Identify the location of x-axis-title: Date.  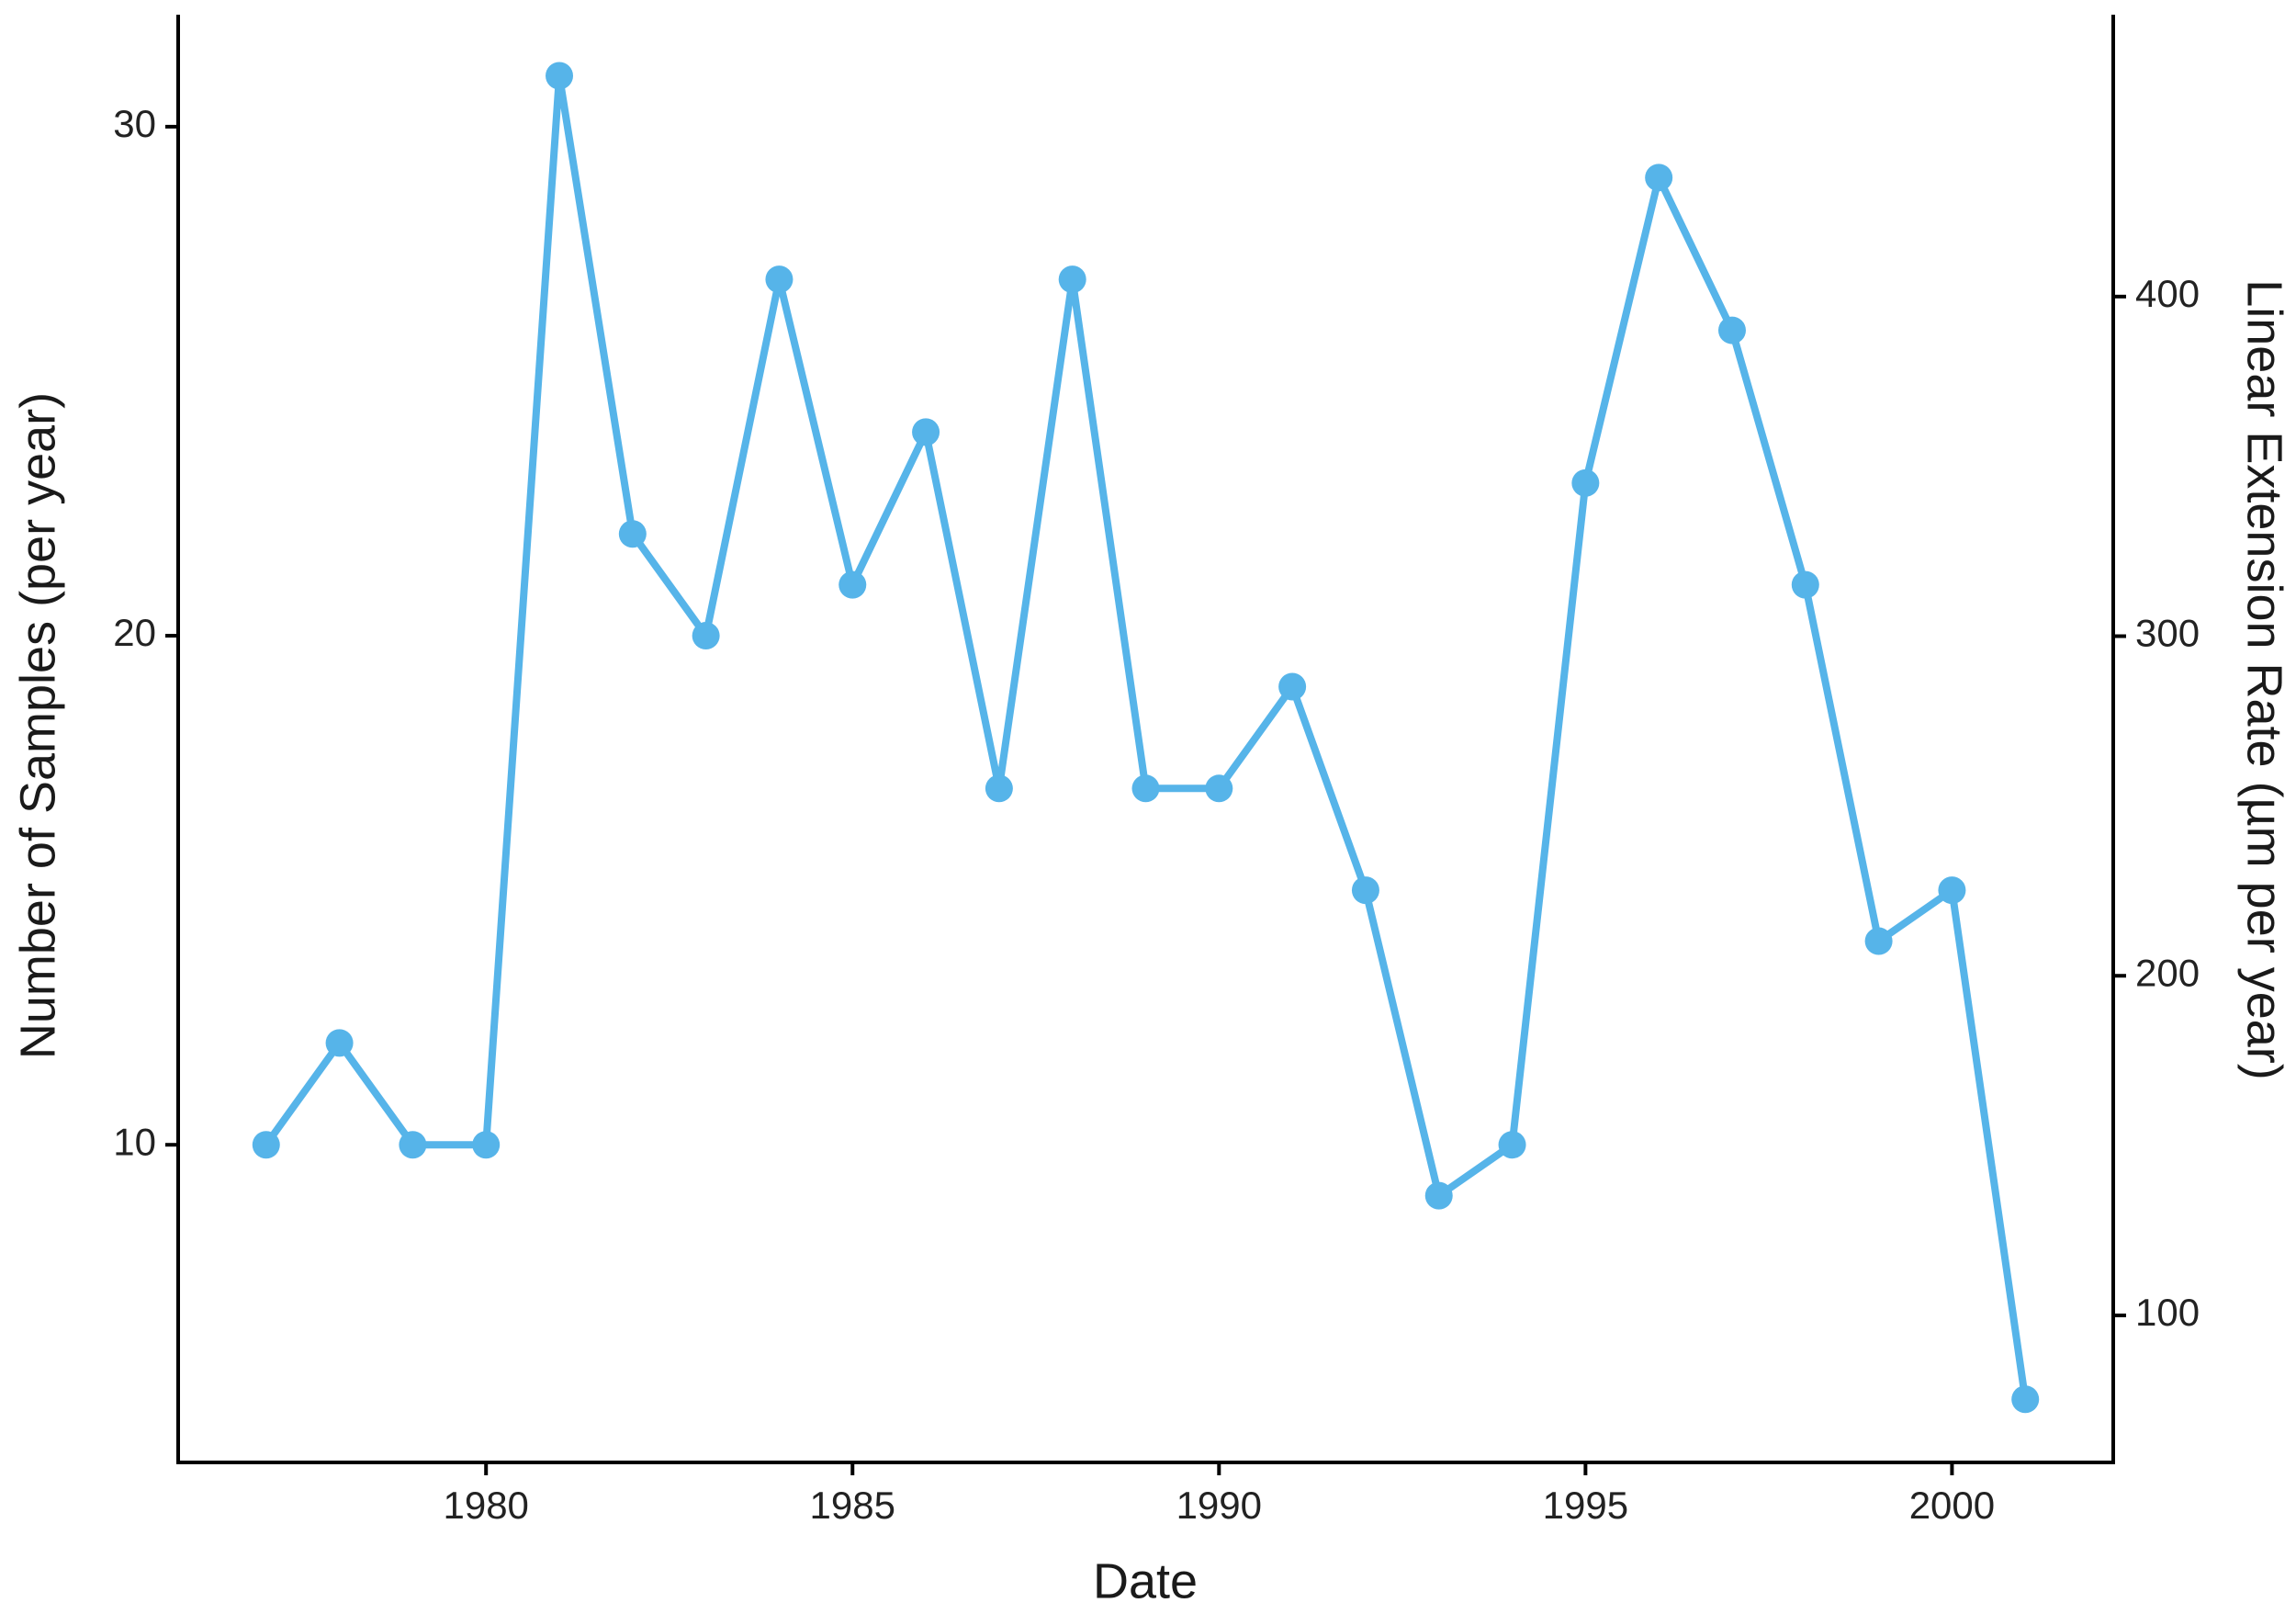
(1145, 1580).